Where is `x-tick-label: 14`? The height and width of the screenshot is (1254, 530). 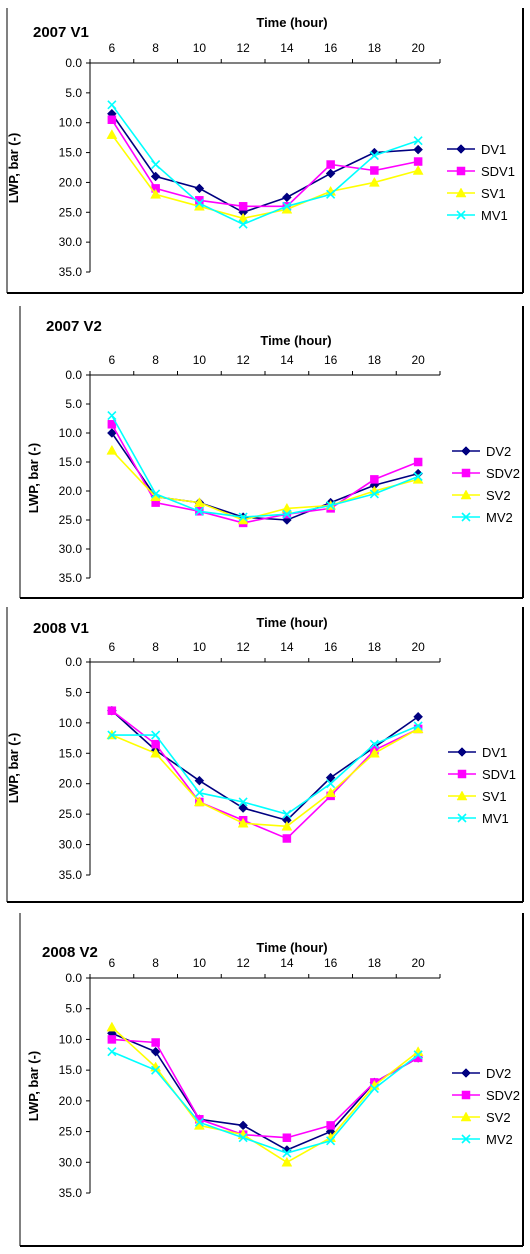 x-tick-label: 14 is located at coordinates (287, 963).